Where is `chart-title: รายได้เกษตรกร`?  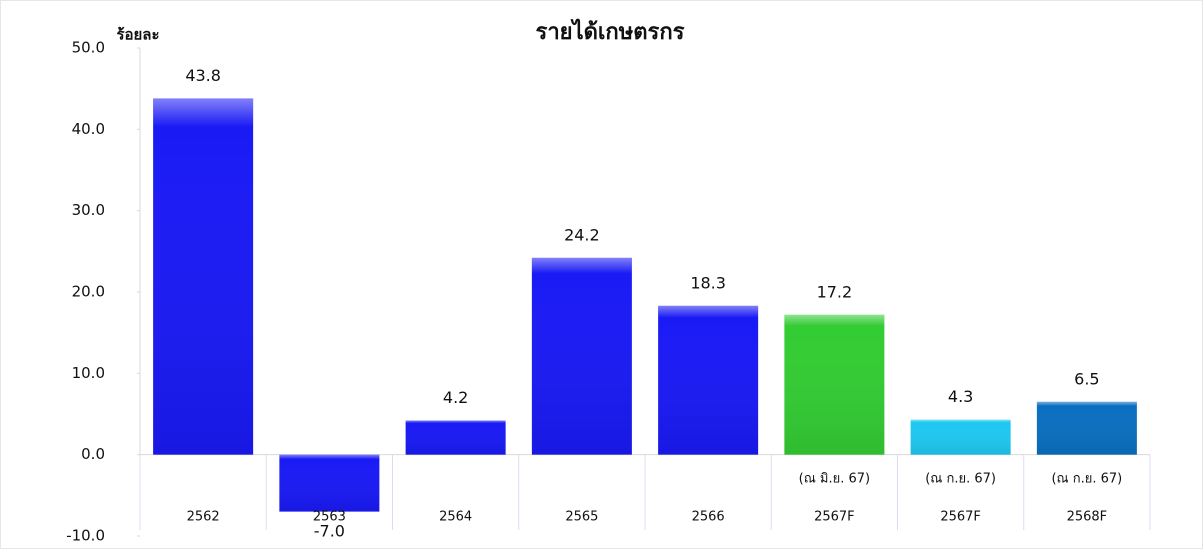 chart-title: รายได้เกษตรกร is located at coordinates (610, 31).